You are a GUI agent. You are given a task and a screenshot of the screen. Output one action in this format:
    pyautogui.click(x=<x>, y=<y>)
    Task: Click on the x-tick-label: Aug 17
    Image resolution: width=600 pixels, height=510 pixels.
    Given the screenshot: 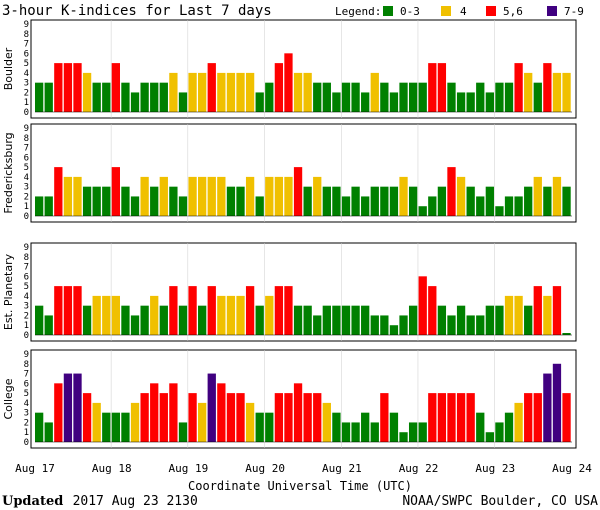 What is the action you would take?
    pyautogui.click(x=35, y=468)
    